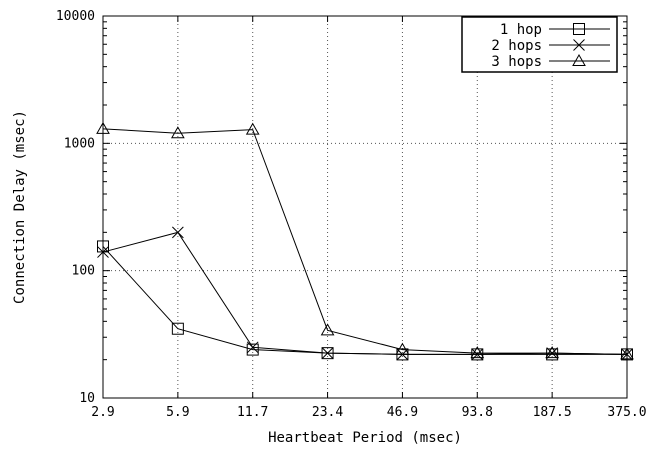 The width and height of the screenshot is (654, 451). Describe the element at coordinates (327, 412) in the screenshot. I see `x-tick-label: 23.4` at that location.